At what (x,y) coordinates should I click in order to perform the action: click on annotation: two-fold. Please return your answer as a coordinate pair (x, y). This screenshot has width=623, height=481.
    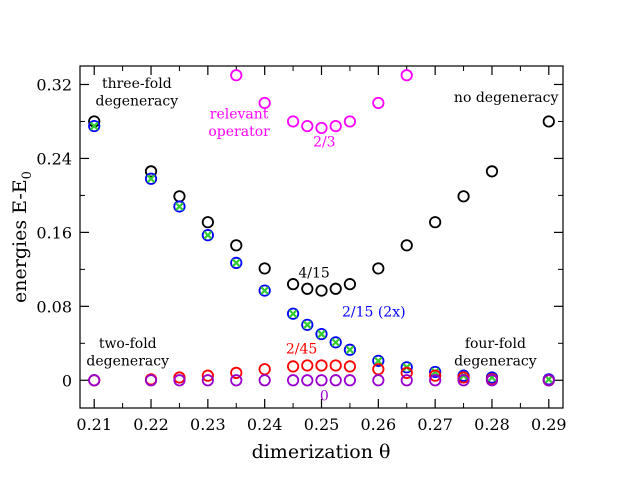
    Looking at the image, I should click on (128, 344).